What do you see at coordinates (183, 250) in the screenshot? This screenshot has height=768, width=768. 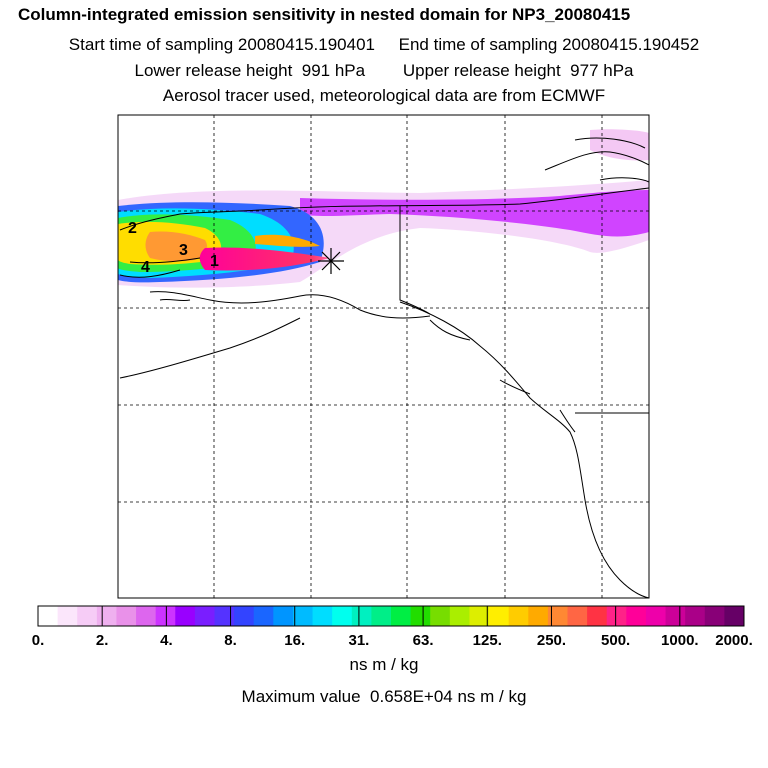 I see `map-label-3: 3` at bounding box center [183, 250].